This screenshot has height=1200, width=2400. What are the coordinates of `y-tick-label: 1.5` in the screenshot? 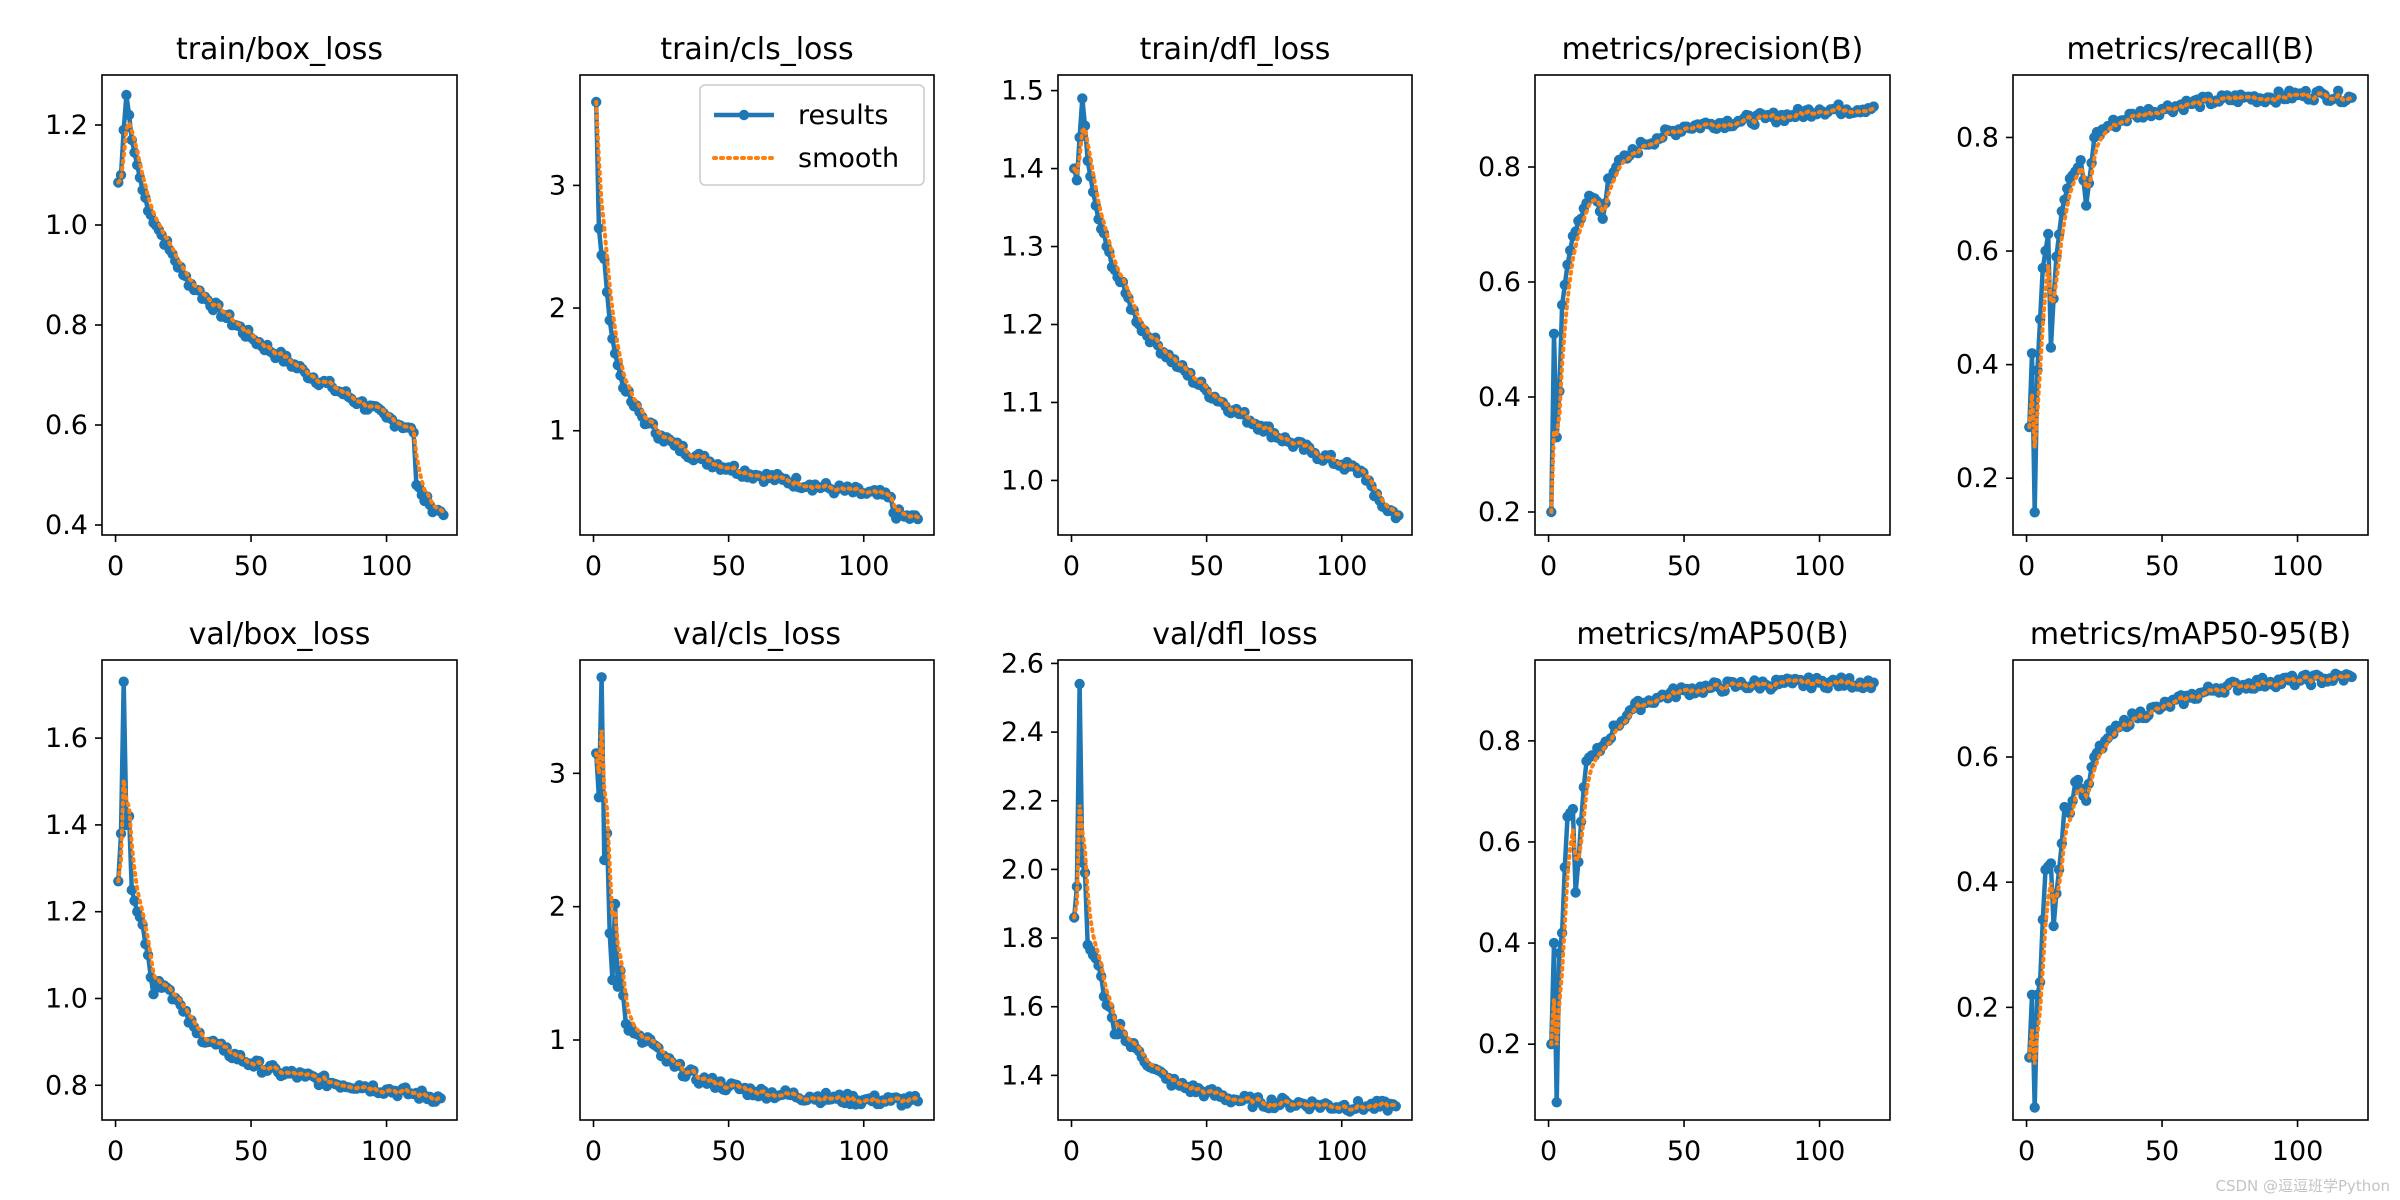 It's located at (1022, 91).